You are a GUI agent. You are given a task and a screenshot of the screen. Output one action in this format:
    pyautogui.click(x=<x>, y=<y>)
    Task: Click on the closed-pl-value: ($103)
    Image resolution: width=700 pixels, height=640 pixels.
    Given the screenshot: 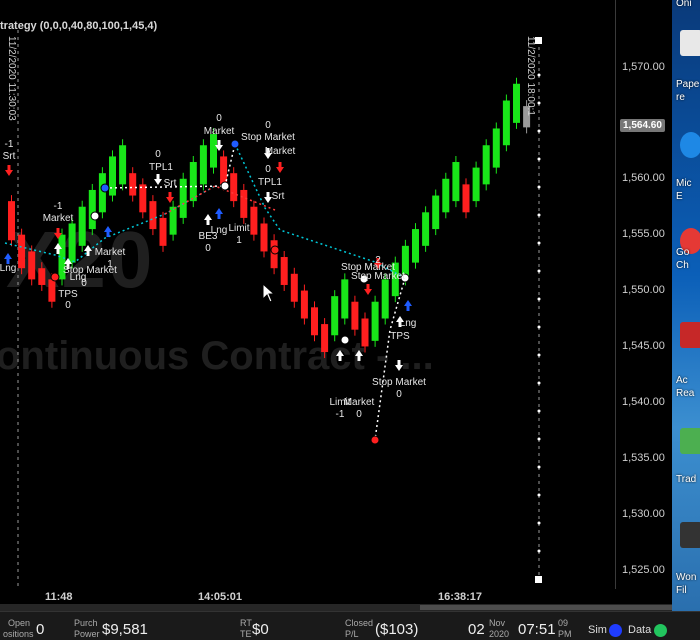 What is the action you would take?
    pyautogui.click(x=397, y=629)
    